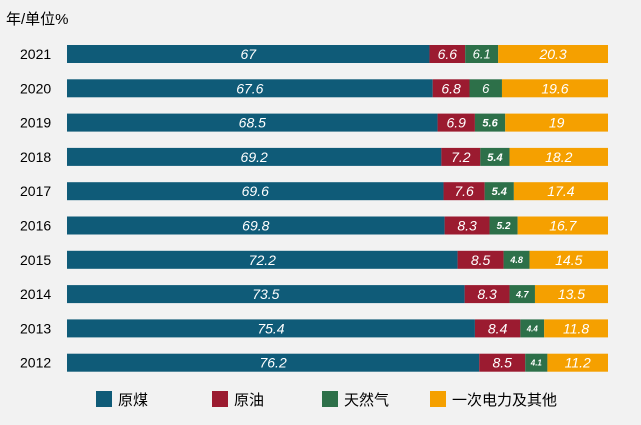  I want to click on year-label: 2016, so click(35, 226).